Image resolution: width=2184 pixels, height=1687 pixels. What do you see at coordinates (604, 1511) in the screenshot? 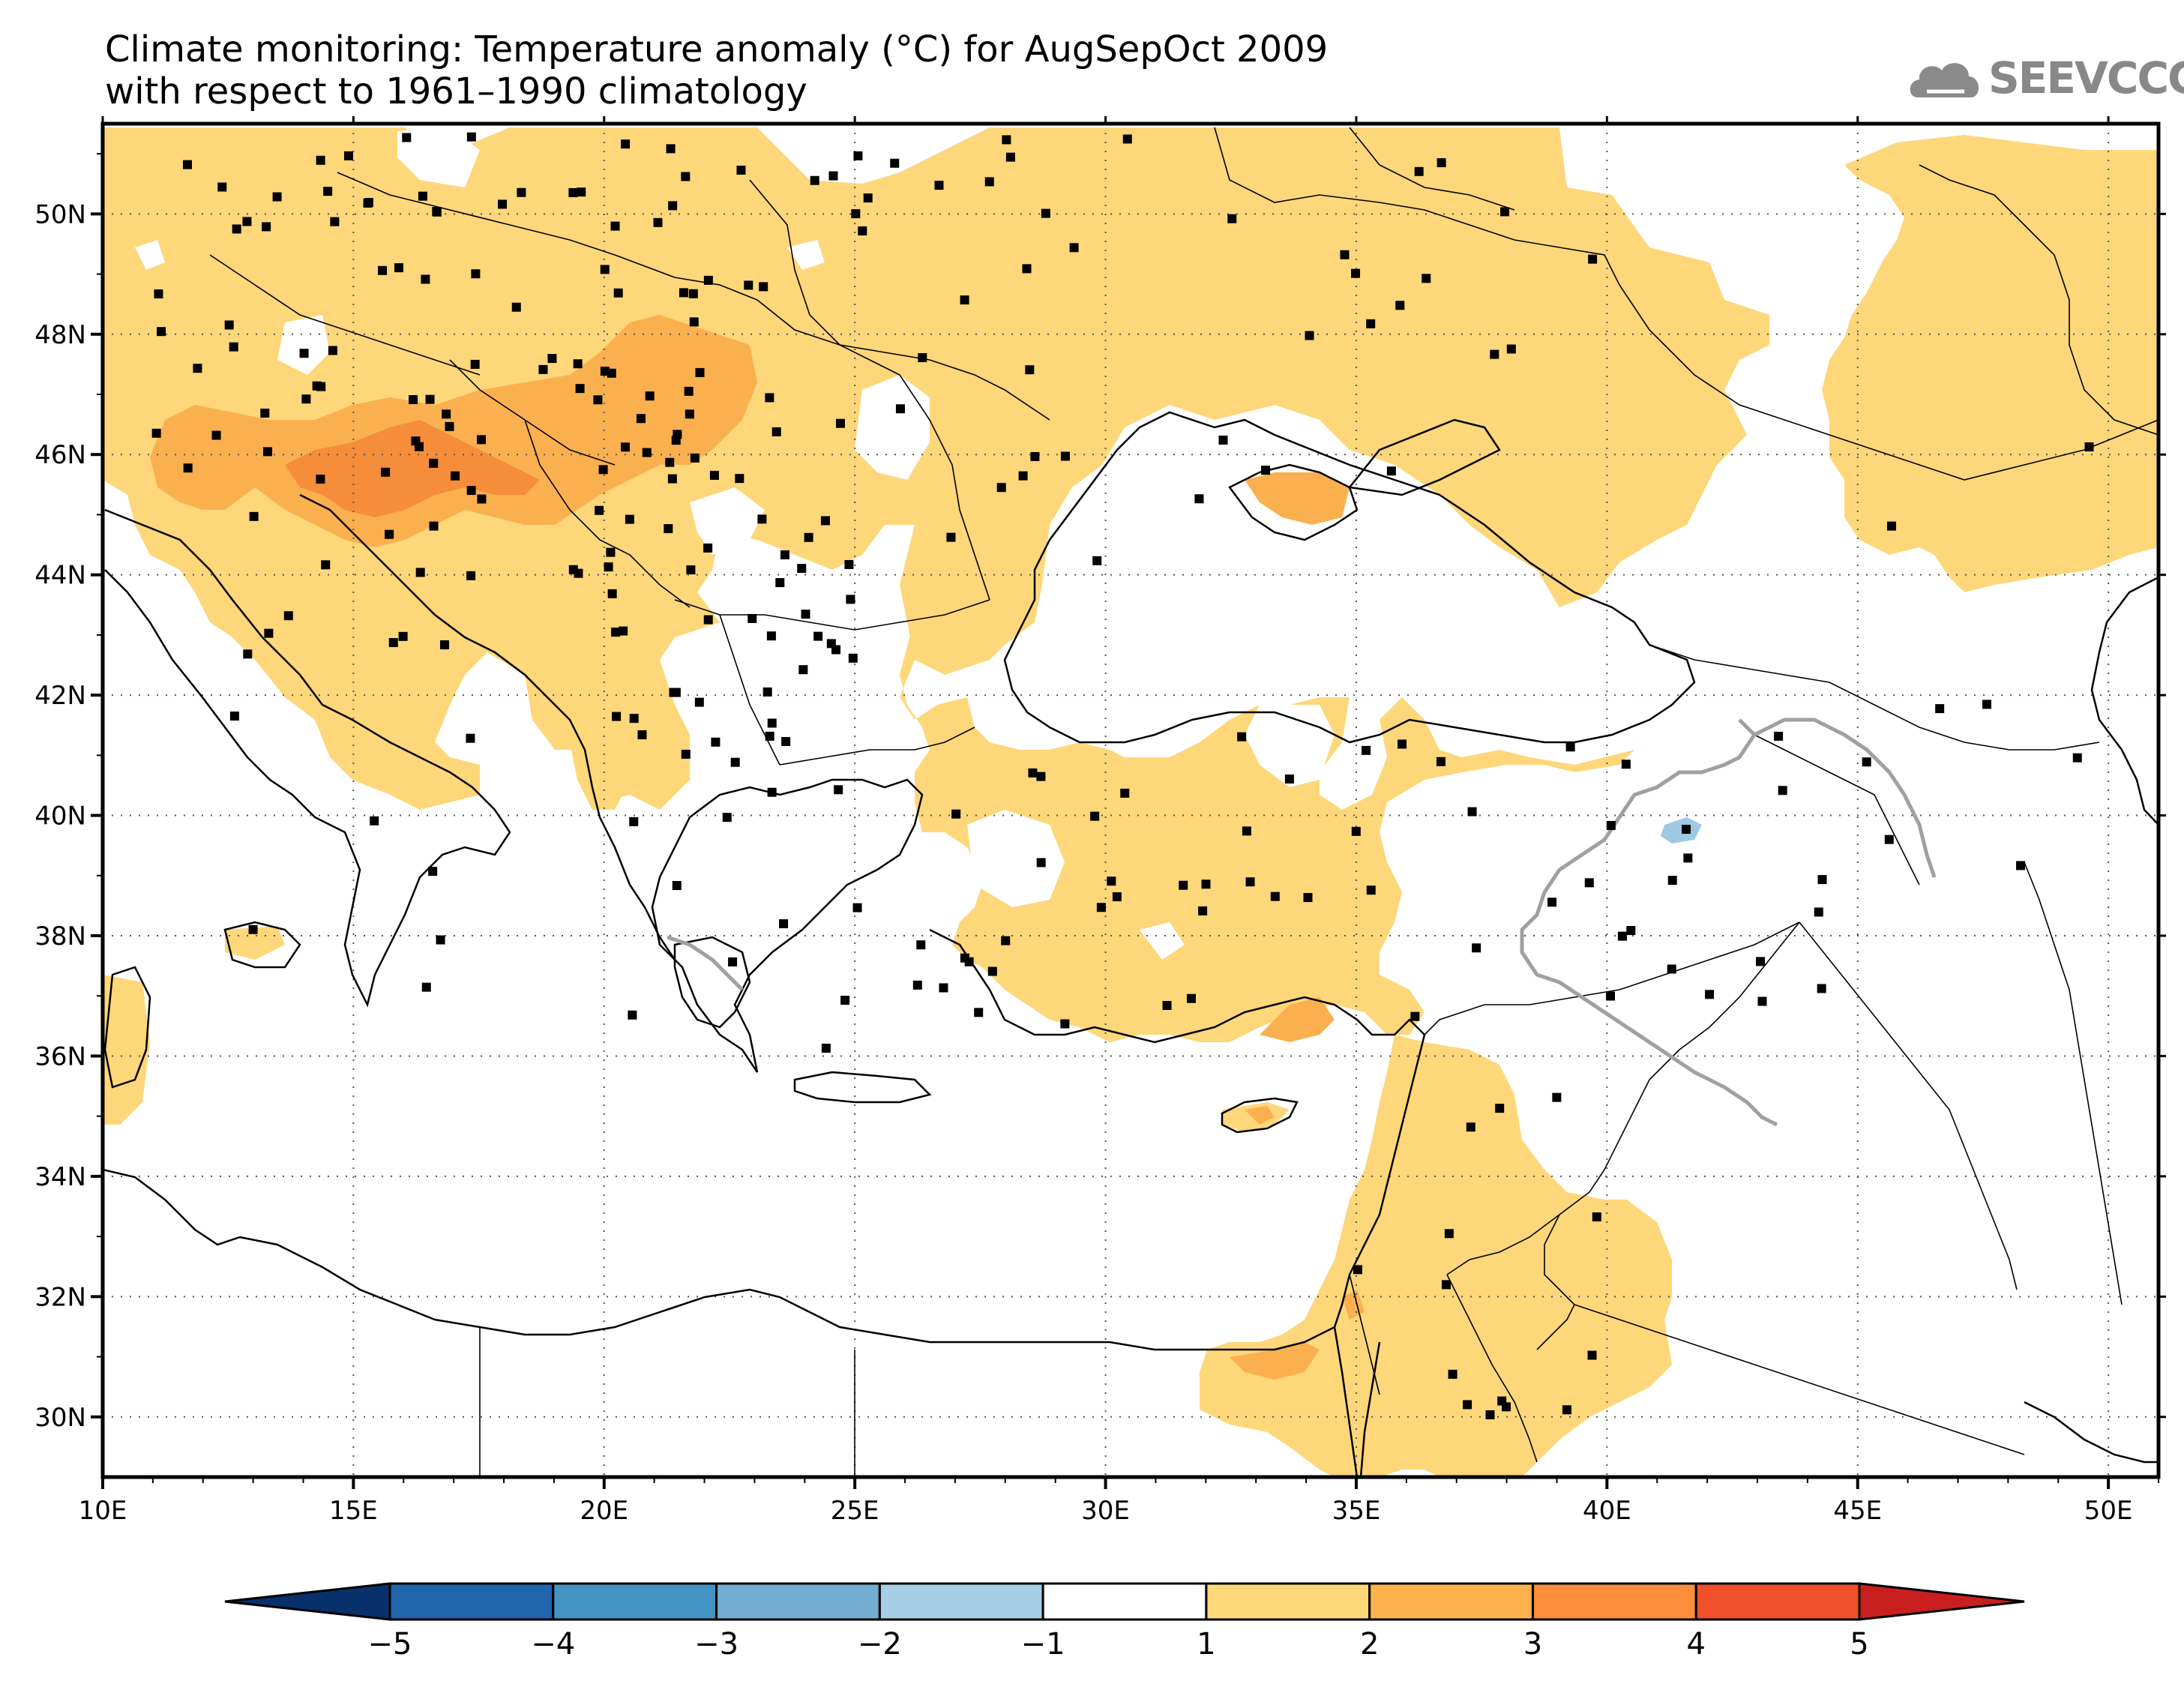
I see `x-tick-label: 20E` at bounding box center [604, 1511].